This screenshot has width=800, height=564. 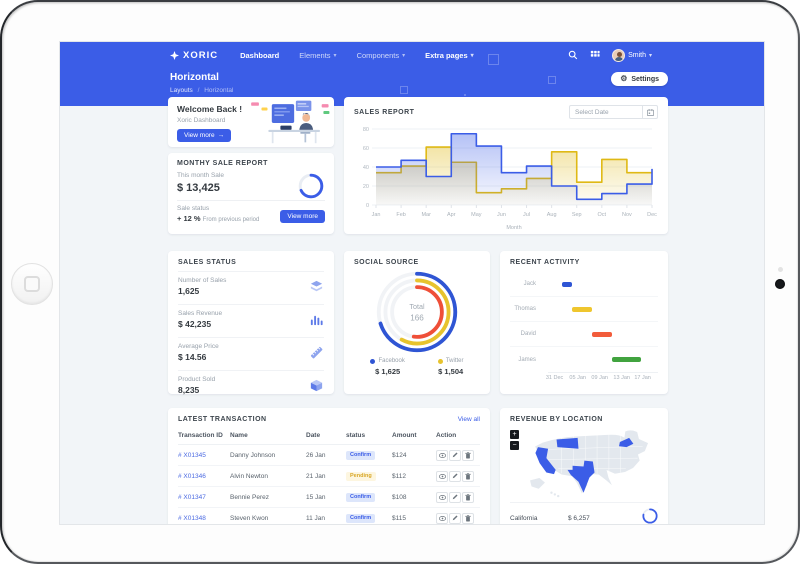 What do you see at coordinates (645, 79) in the screenshot?
I see `settings-label: Settings` at bounding box center [645, 79].